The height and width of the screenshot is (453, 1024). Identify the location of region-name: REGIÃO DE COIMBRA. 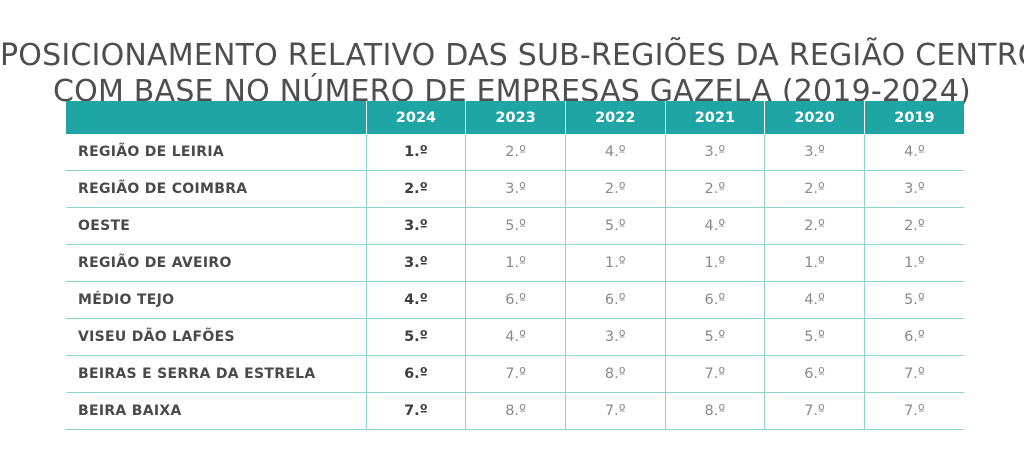
(216, 189).